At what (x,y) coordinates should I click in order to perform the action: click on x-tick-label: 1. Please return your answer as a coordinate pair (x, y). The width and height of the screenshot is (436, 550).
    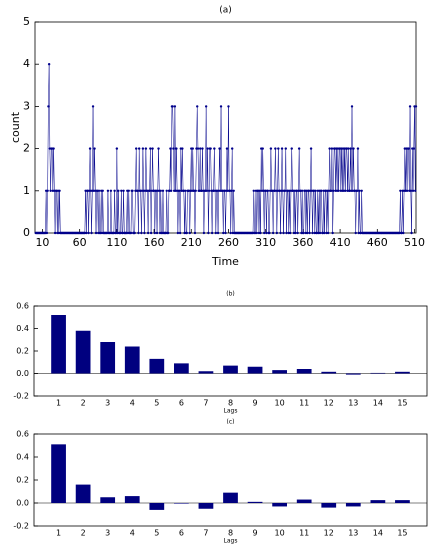
    Looking at the image, I should click on (58, 533).